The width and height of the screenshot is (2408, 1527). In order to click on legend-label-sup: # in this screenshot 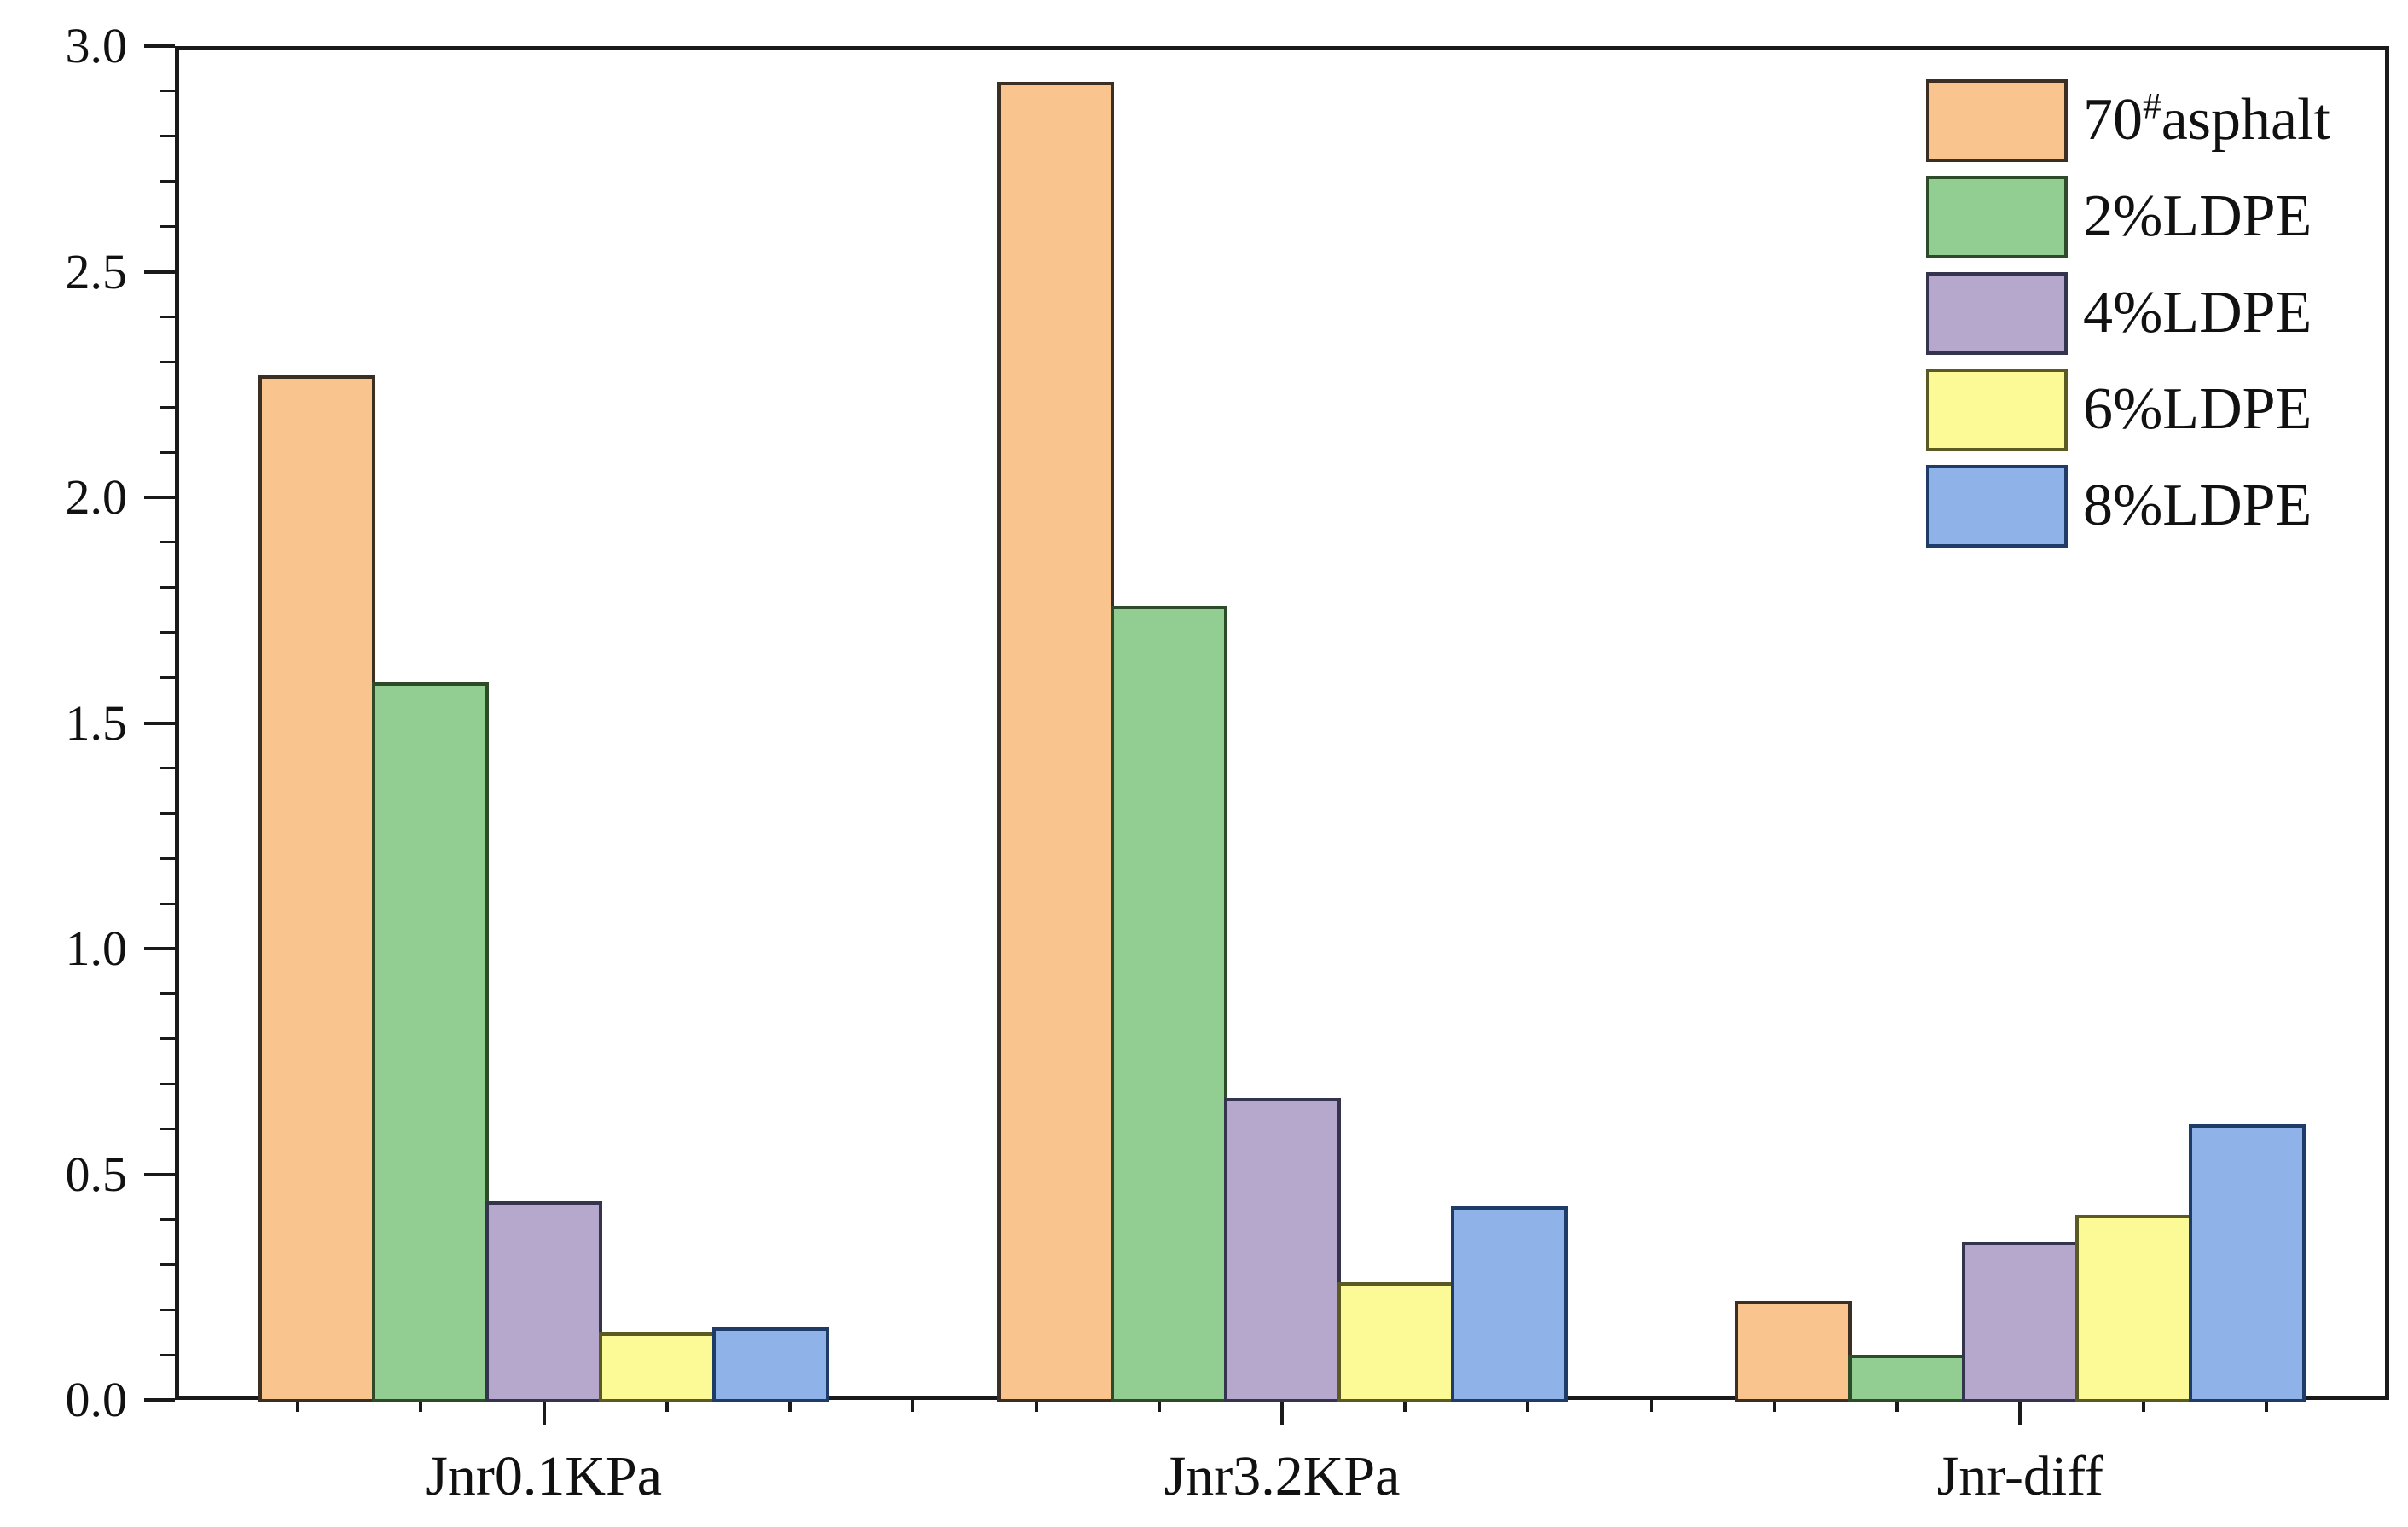, I will do `click(2152, 106)`.